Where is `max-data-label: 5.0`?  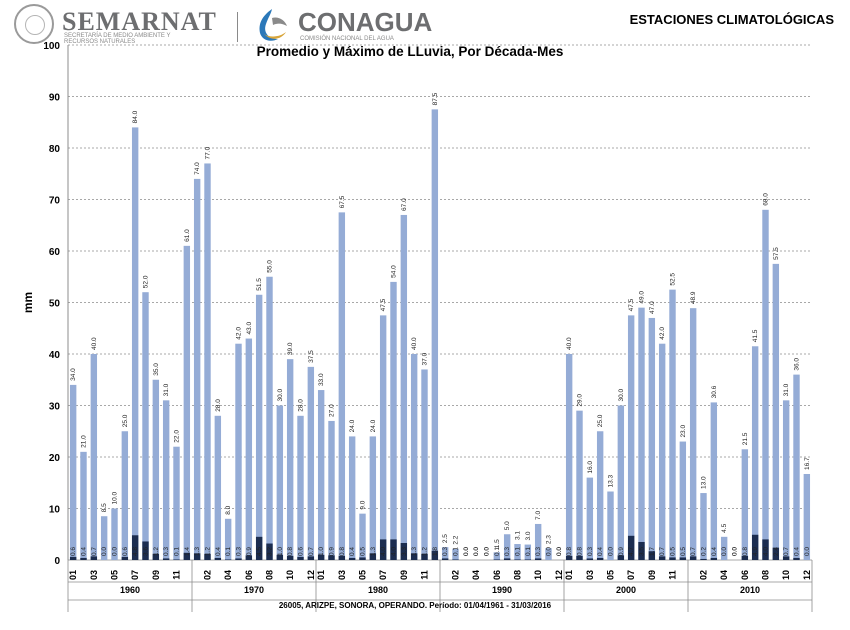
max-data-label: 5.0 is located at coordinates (507, 525).